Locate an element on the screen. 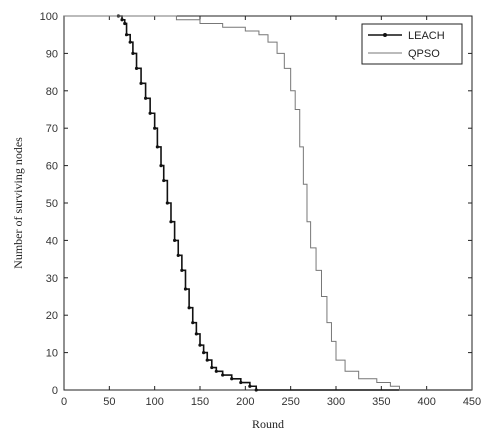  y-tick-label: 90 is located at coordinates (52, 54).